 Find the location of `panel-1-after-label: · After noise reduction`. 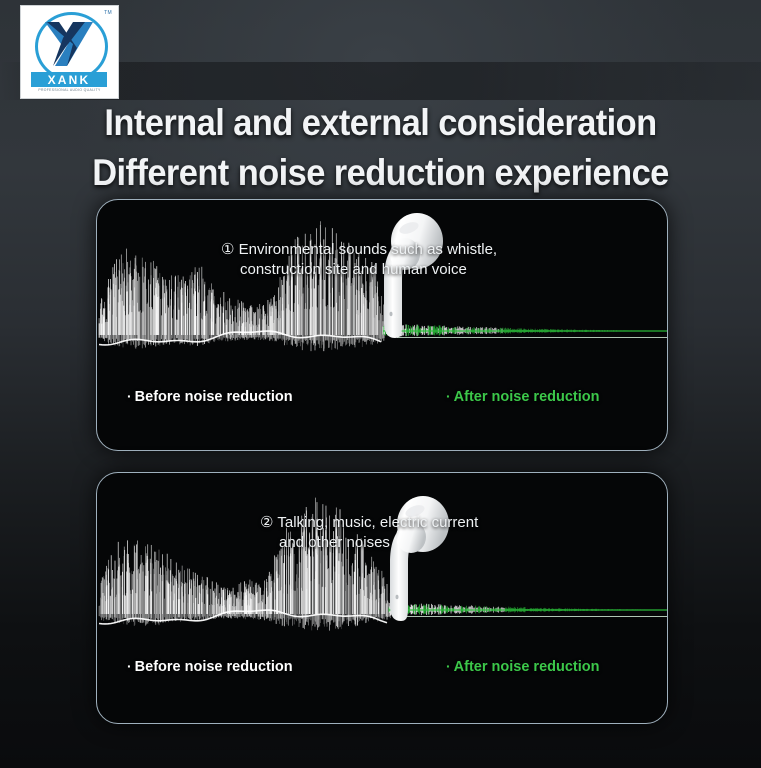

panel-1-after-label: · After noise reduction is located at coordinates (523, 396).